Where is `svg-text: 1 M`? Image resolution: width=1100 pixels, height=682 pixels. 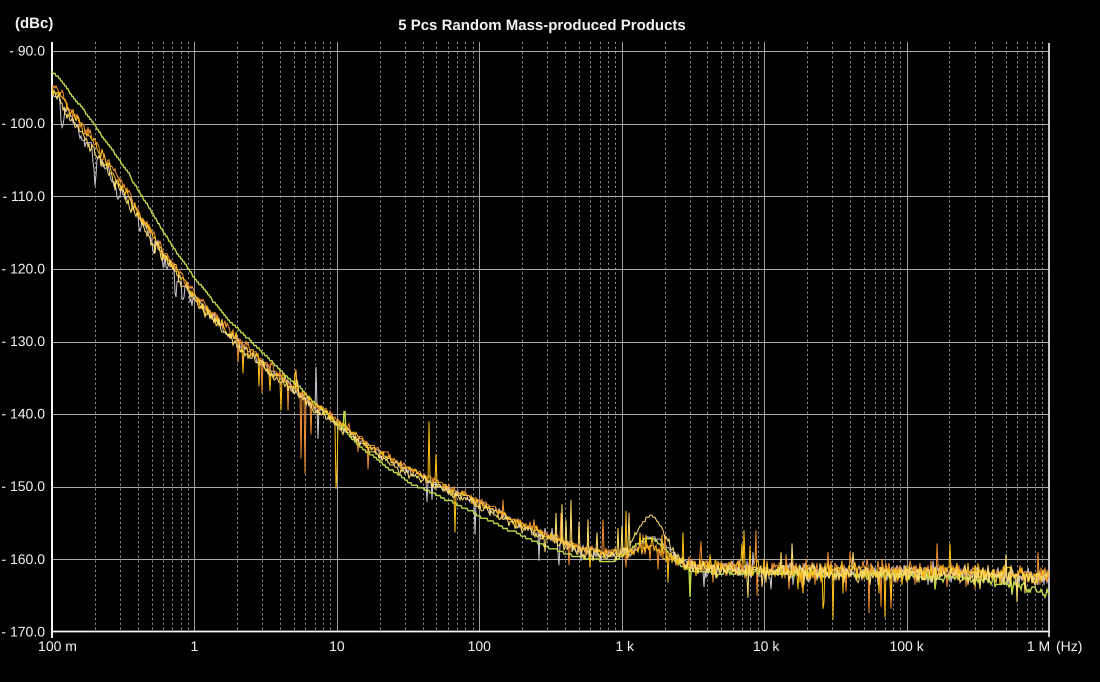 svg-text: 1 M is located at coordinates (1038, 646).